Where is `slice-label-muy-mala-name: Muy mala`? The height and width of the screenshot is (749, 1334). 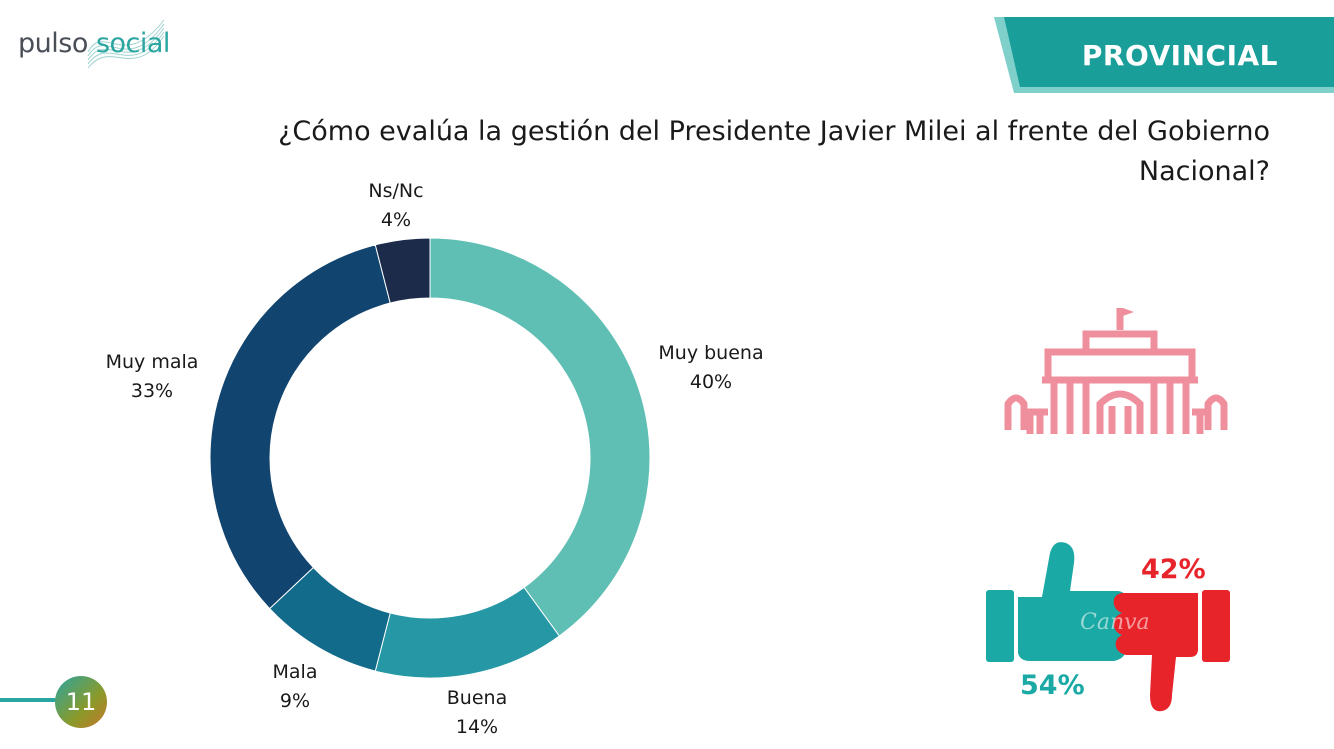 slice-label-muy-mala-name: Muy mala is located at coordinates (152, 362).